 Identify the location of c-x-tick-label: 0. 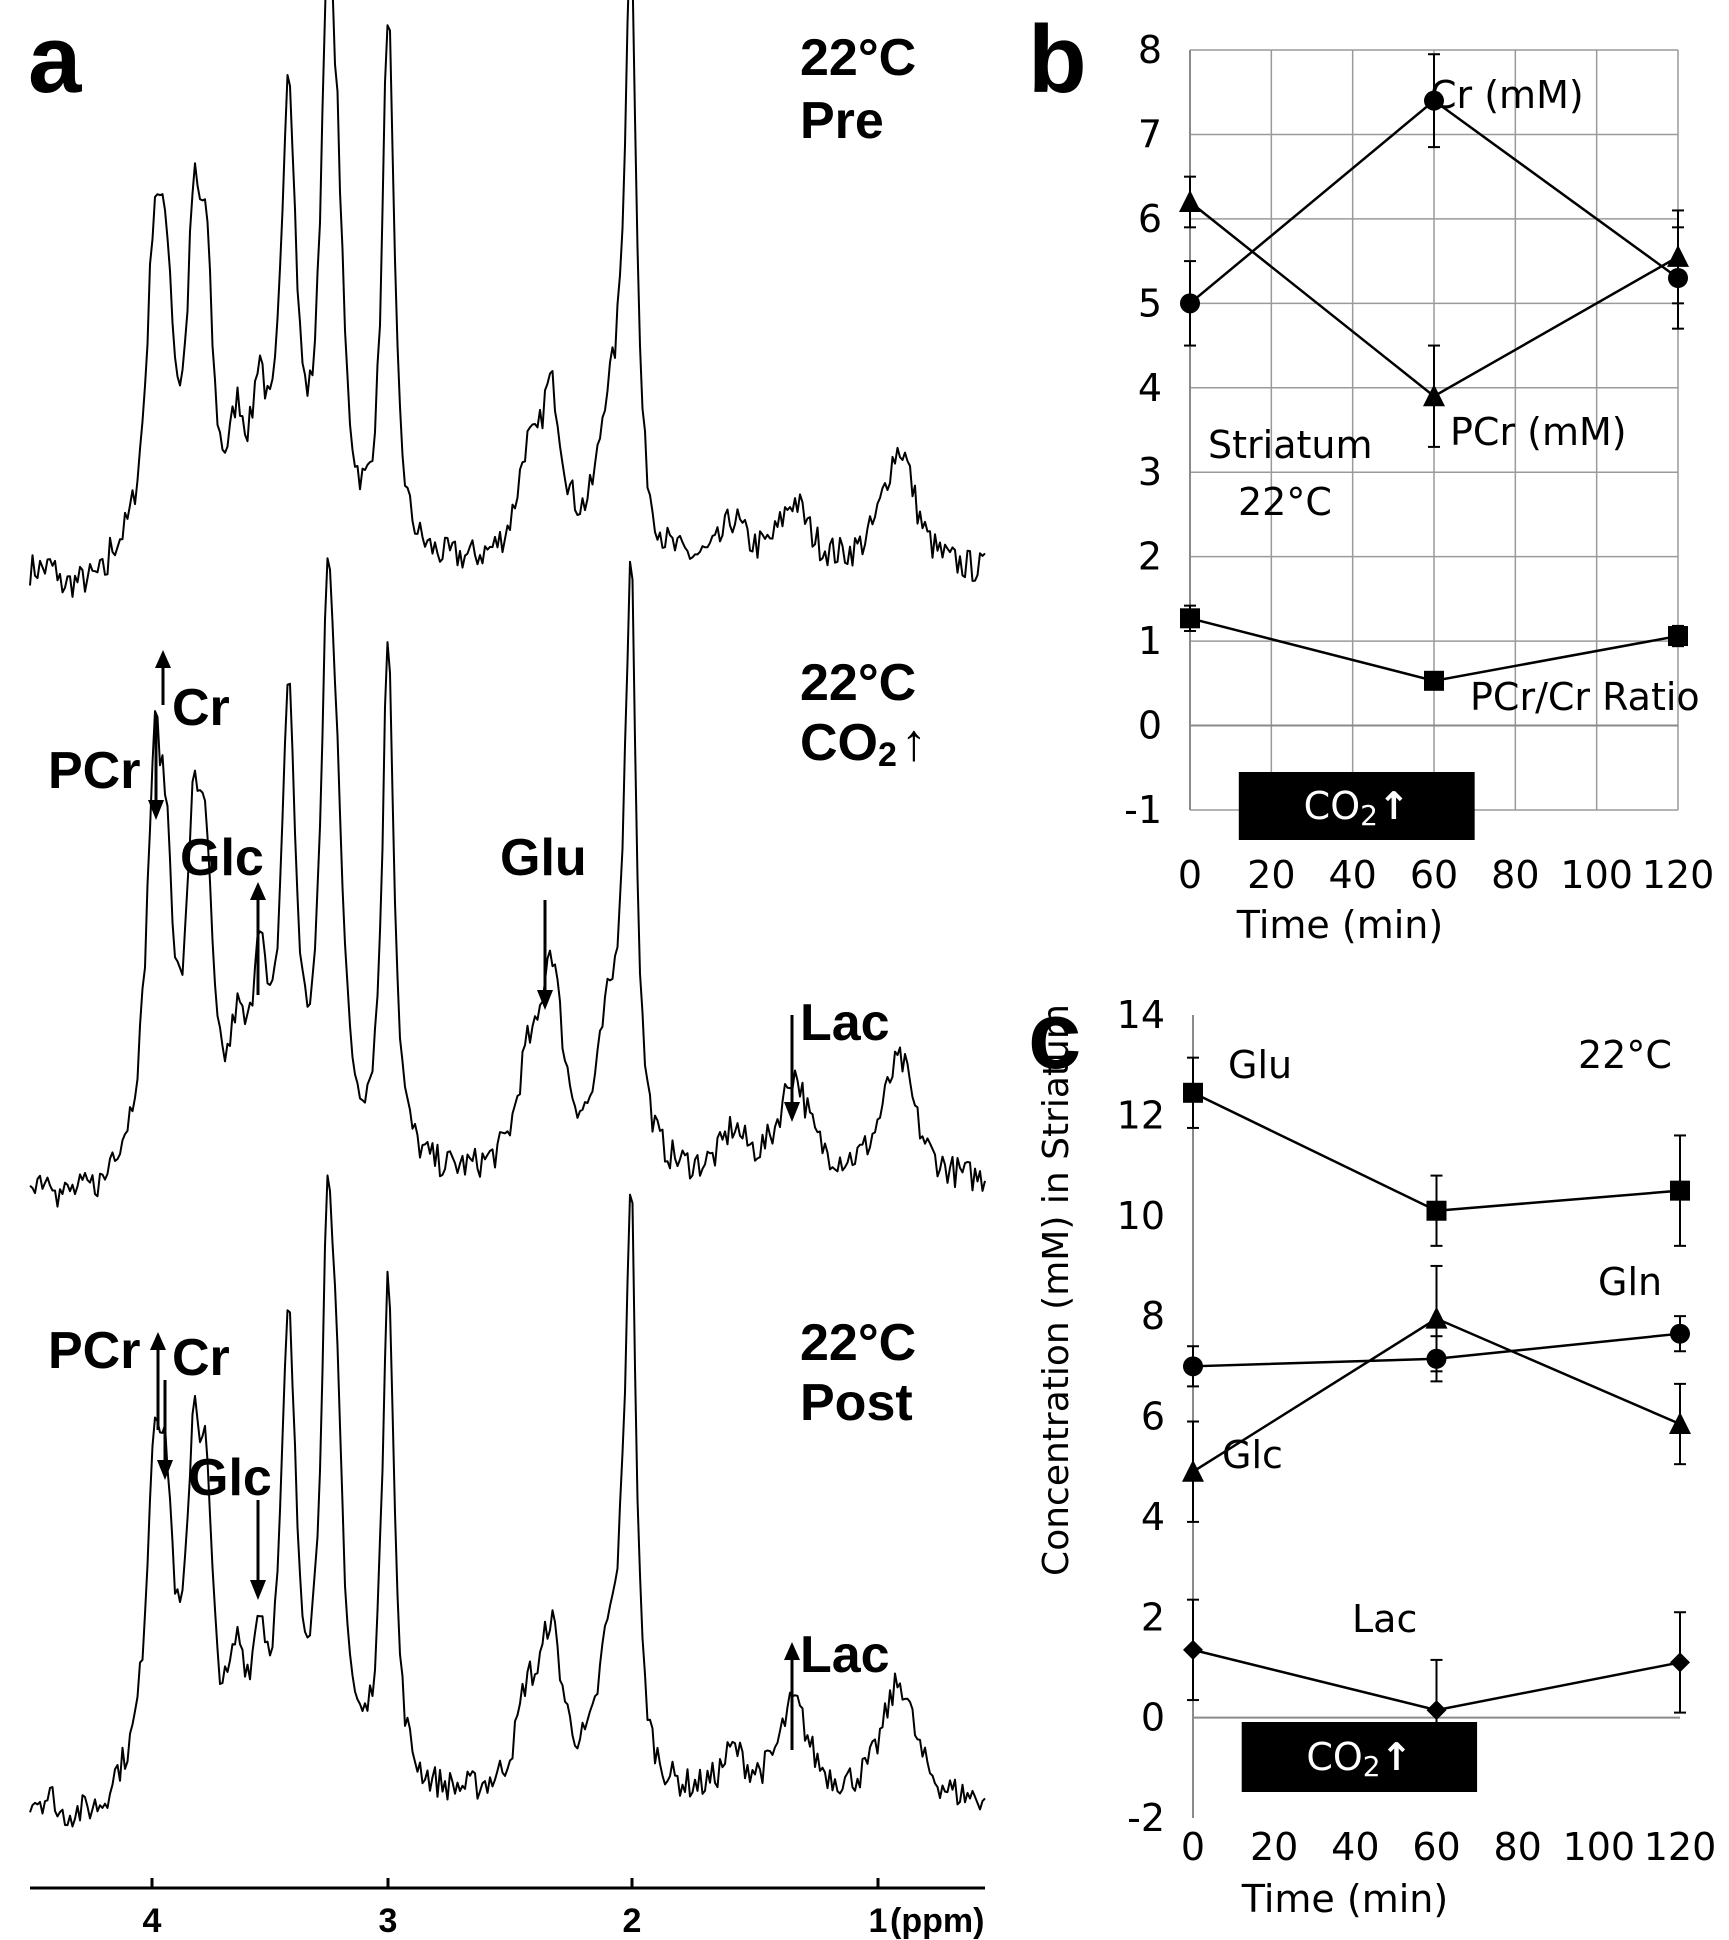
(1193, 1847).